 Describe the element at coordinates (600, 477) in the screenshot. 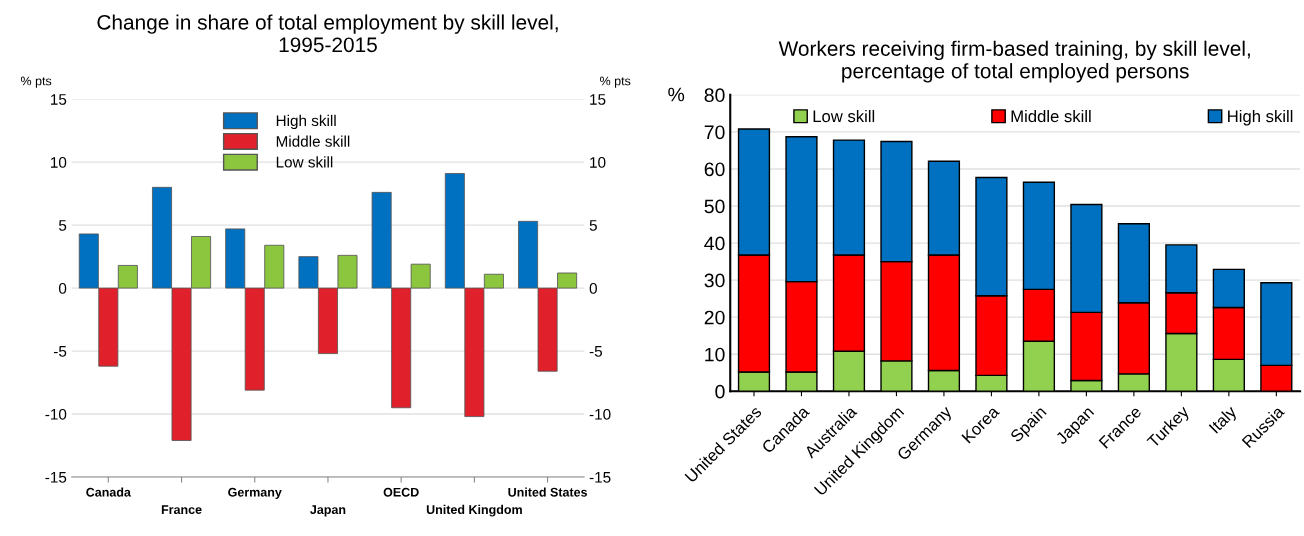

I see `y2-tick-label: -15` at that location.